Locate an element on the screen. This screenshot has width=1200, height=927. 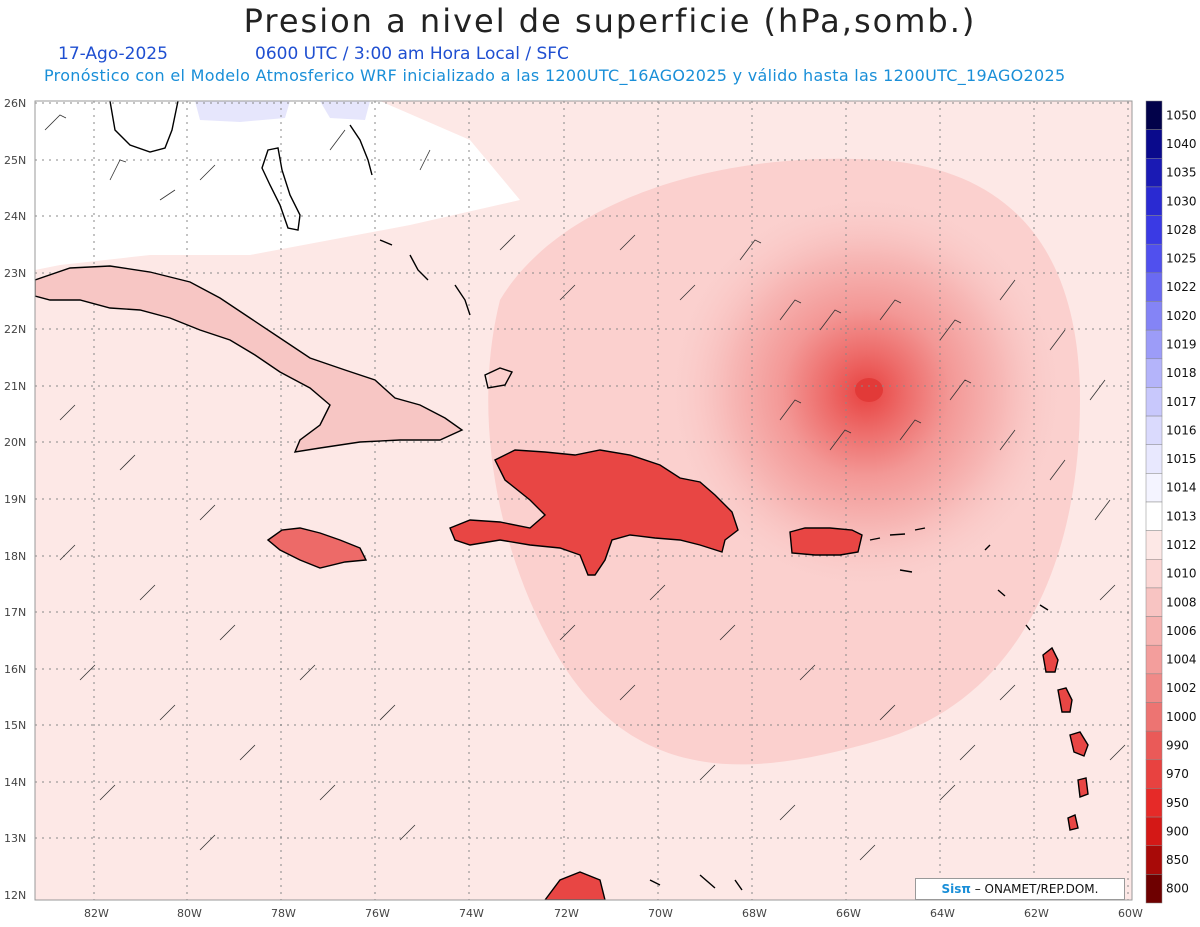
high-pressure-zone is located at coordinates (277, 185).